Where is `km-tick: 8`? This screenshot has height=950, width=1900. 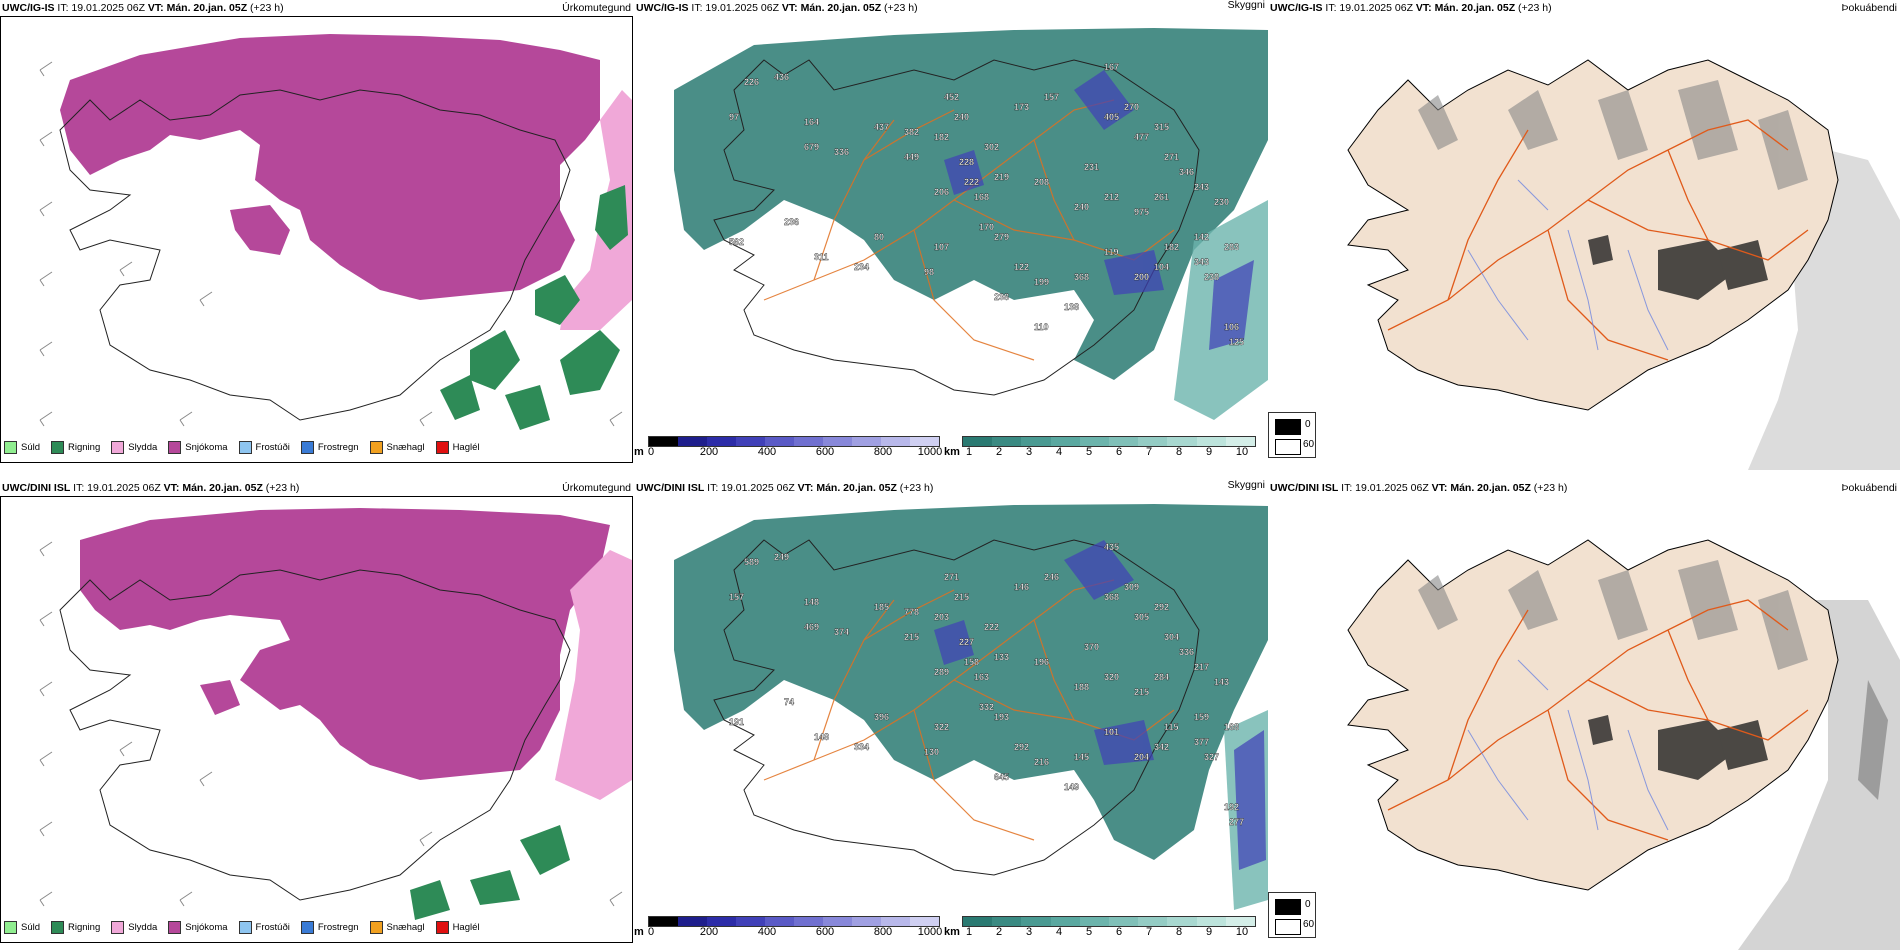
km-tick: 8 is located at coordinates (1179, 932).